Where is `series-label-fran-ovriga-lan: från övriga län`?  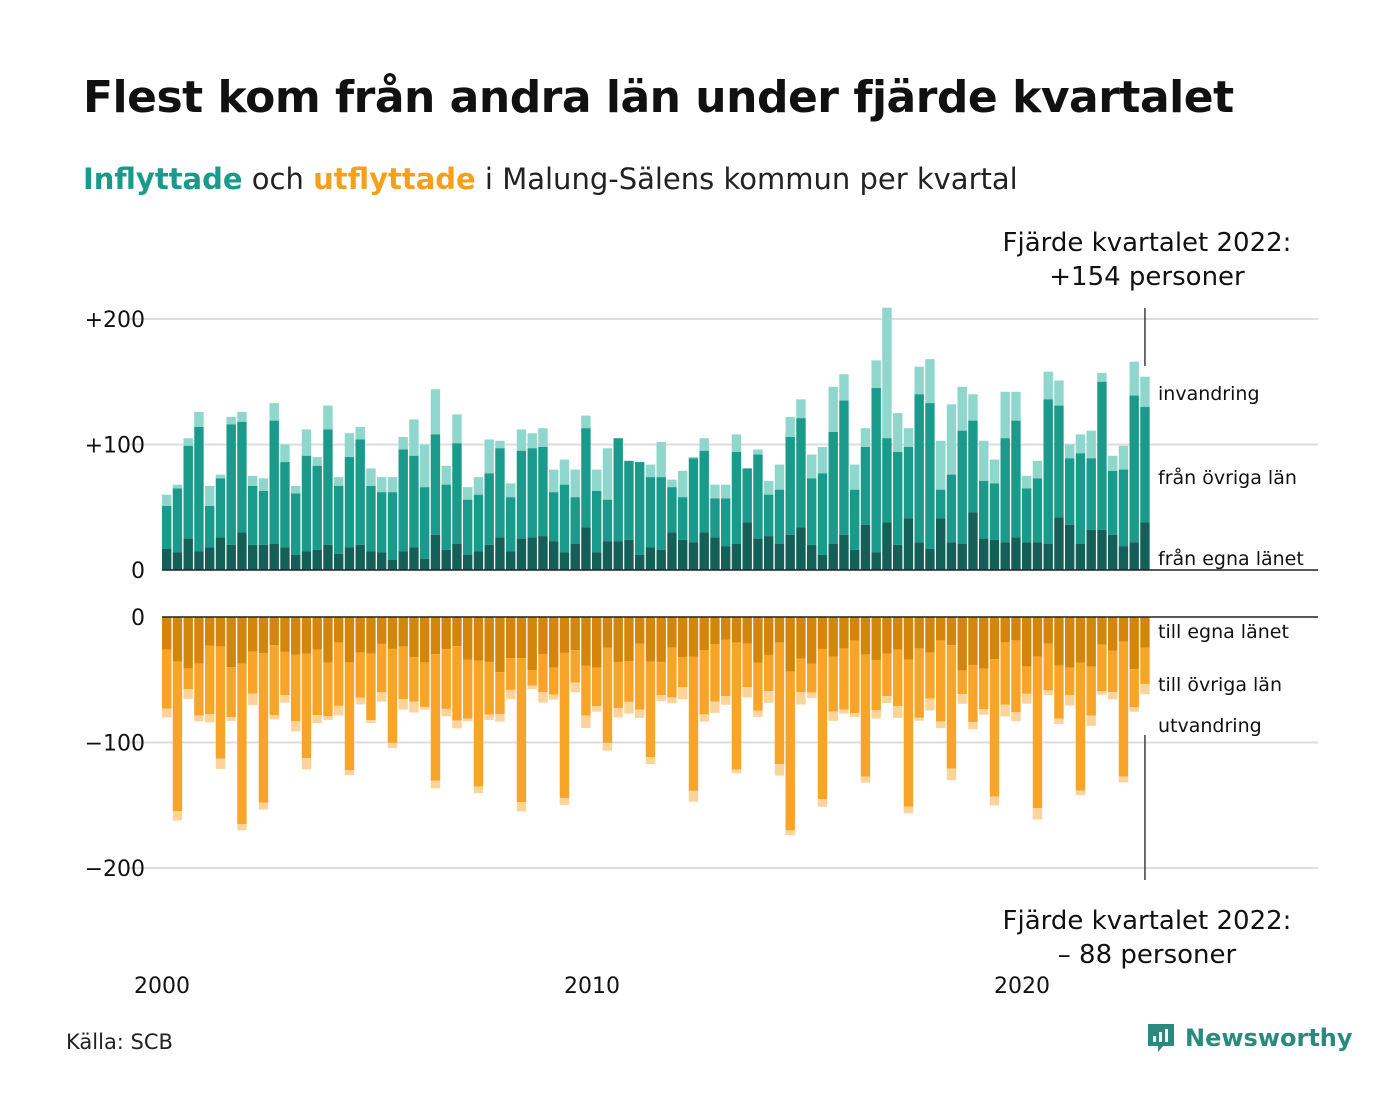 series-label-fran-ovriga-lan: från övriga län is located at coordinates (1227, 477).